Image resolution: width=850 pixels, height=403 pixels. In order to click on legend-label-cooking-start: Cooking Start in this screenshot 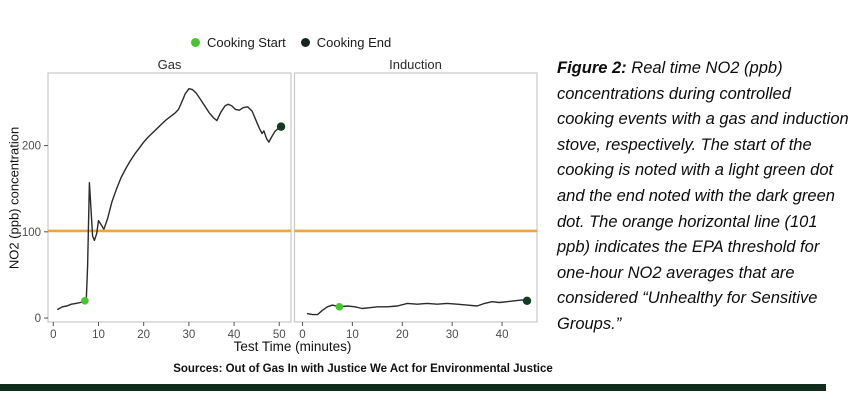, I will do `click(246, 42)`.